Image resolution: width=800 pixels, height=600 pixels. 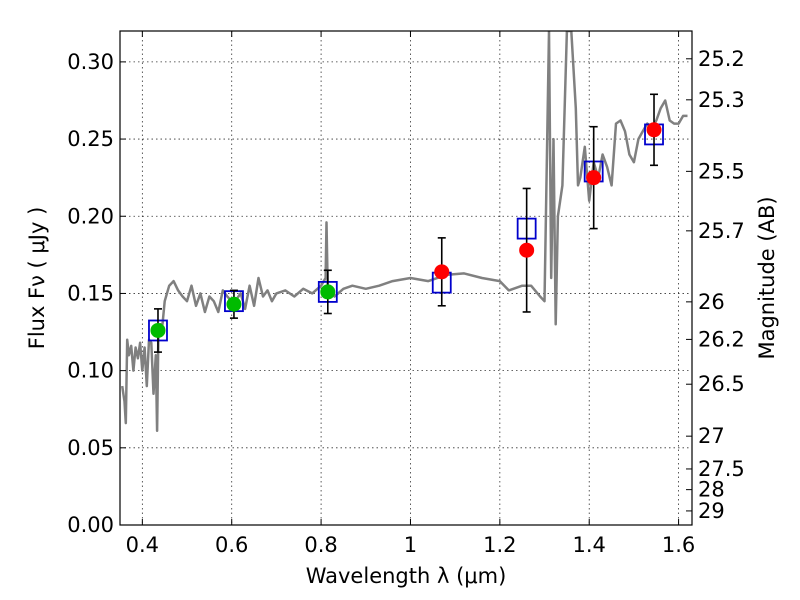 I want to click on x-tick-label: 1.2, so click(x=499, y=545).